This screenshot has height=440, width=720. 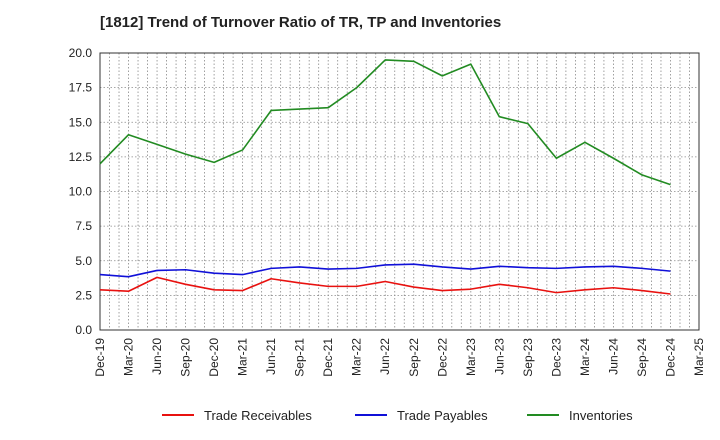 What do you see at coordinates (471, 357) in the screenshot?
I see `x-tick-label: Mar-23` at bounding box center [471, 357].